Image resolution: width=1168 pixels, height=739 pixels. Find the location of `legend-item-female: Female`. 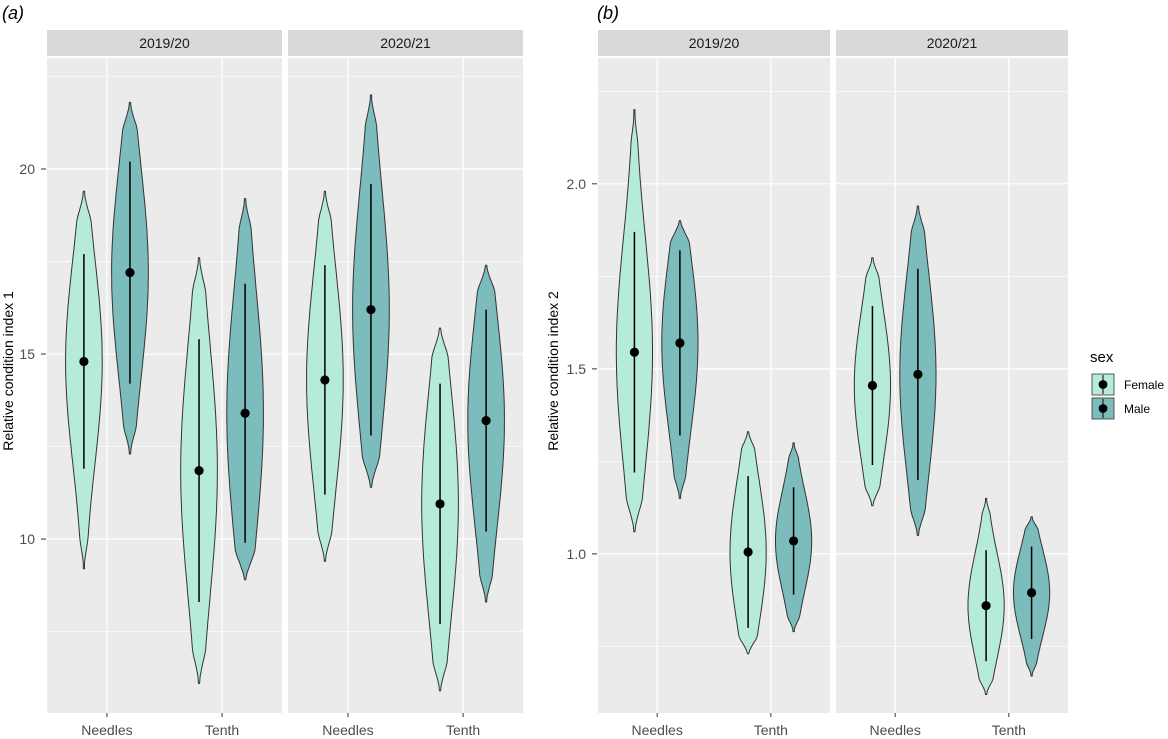

legend-item-female: Female is located at coordinates (1127, 384).